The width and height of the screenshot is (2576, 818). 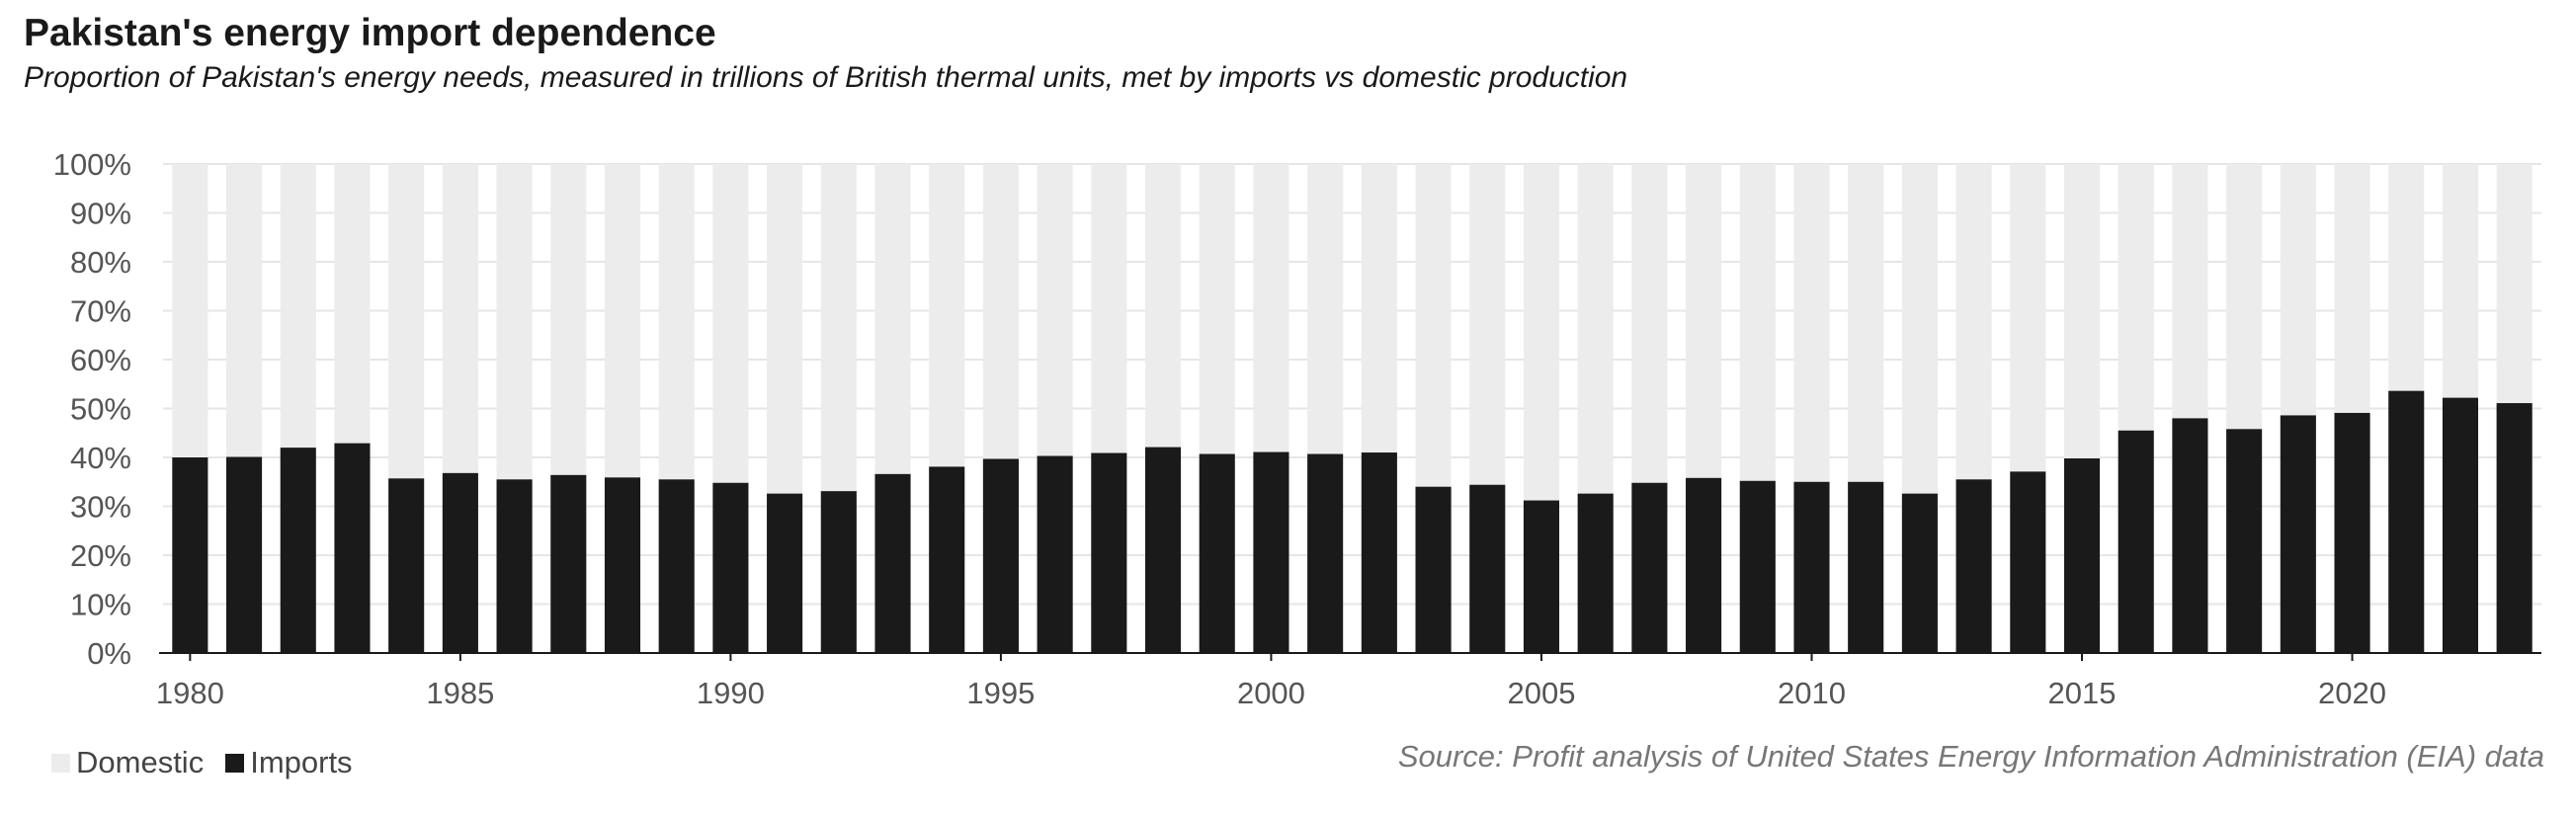 I want to click on y-tick-label: 60%, so click(x=100, y=360).